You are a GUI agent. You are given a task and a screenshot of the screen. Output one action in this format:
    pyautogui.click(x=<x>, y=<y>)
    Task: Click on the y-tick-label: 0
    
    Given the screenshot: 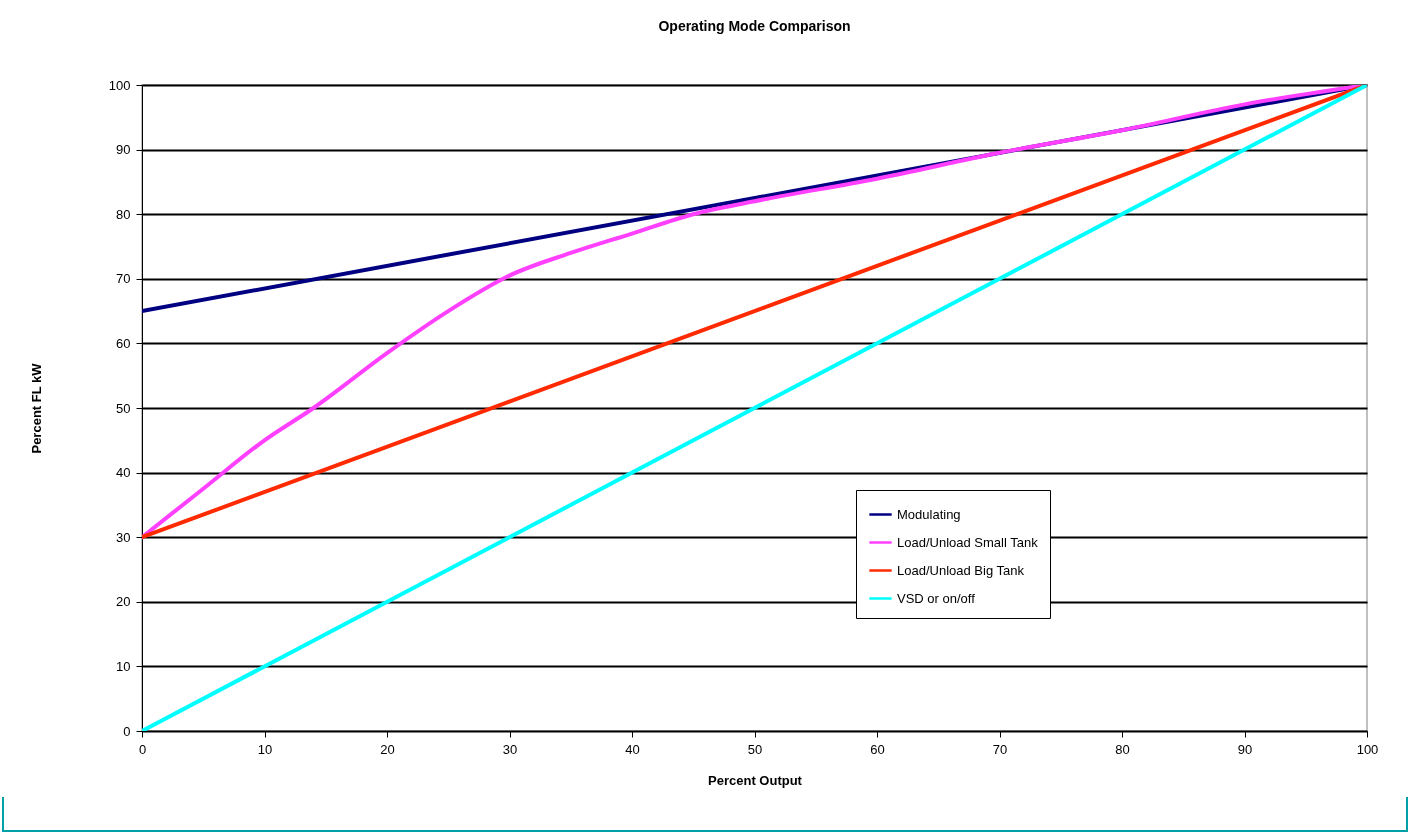 What is the action you would take?
    pyautogui.click(x=127, y=731)
    